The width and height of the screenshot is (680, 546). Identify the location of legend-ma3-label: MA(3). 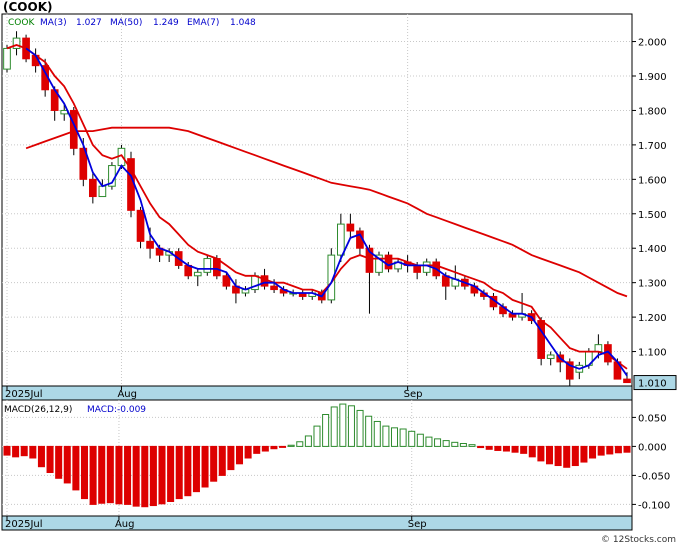
(53, 23).